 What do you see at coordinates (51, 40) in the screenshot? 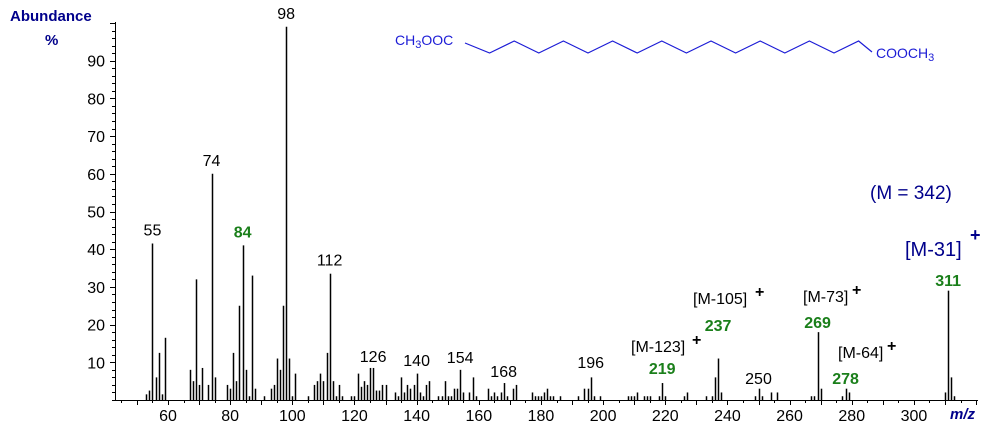
I see `y-axis-unit: %` at bounding box center [51, 40].